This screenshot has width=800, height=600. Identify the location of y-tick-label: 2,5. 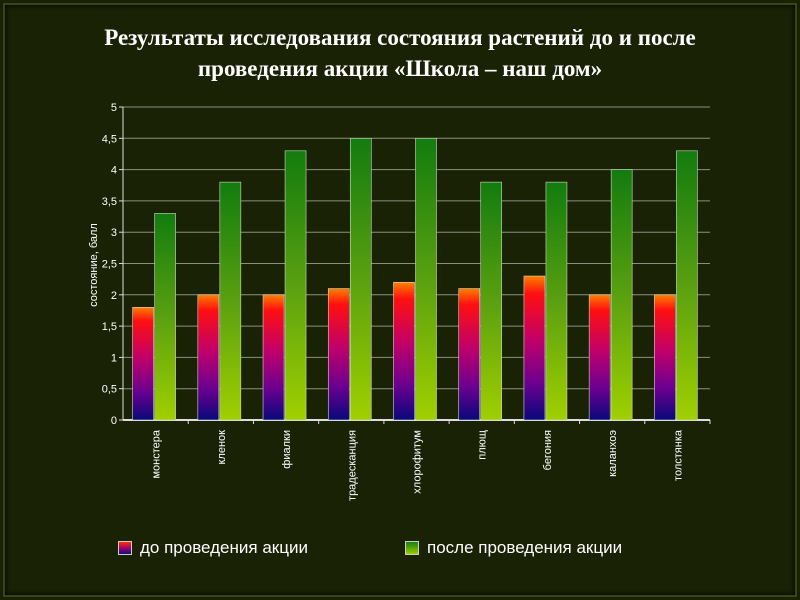
(109, 265).